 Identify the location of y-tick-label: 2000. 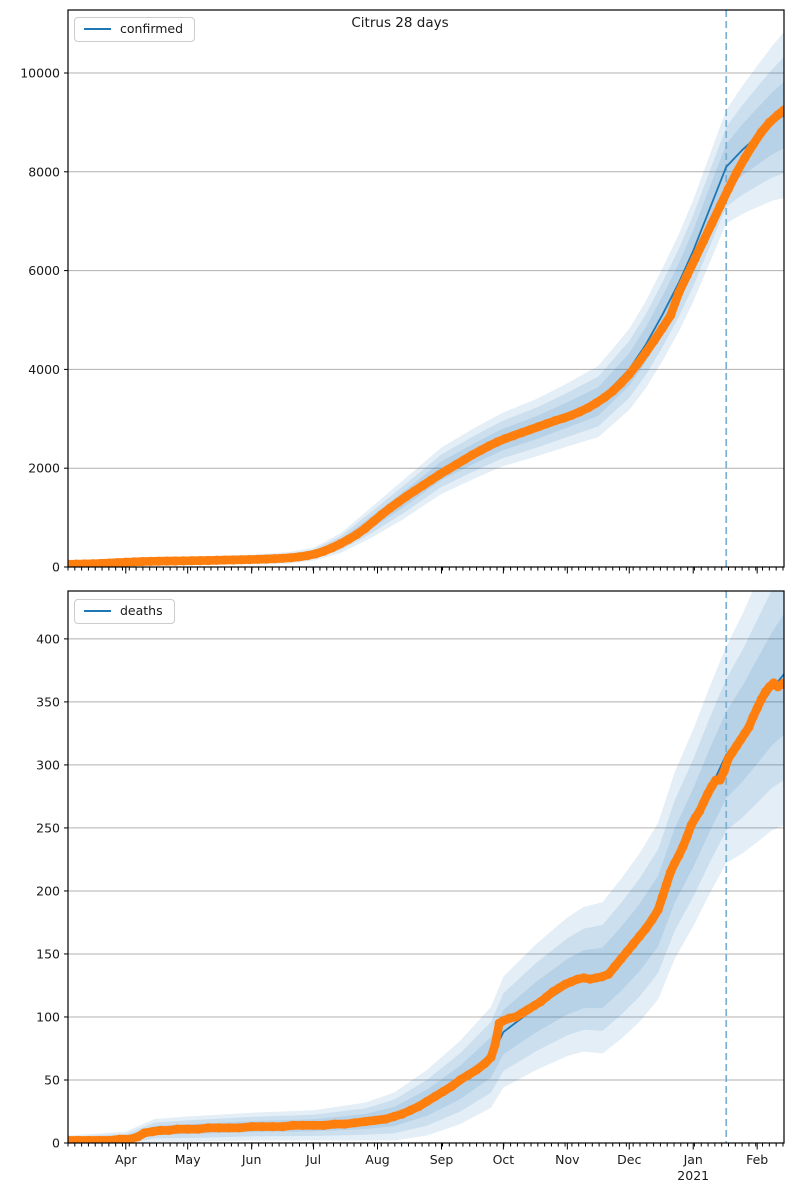
(44, 468).